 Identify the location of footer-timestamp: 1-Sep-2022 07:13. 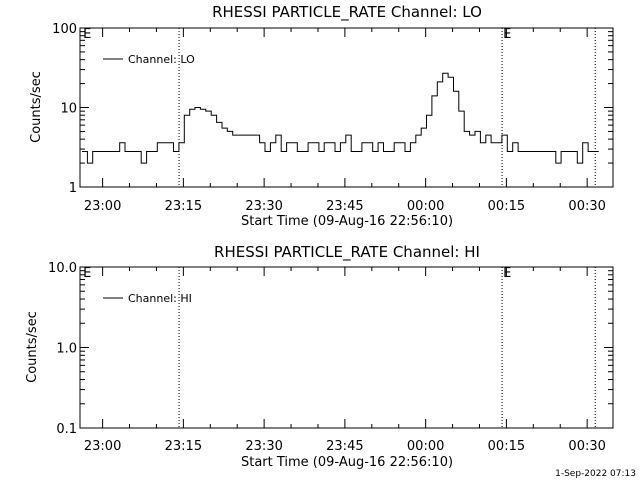
(595, 474).